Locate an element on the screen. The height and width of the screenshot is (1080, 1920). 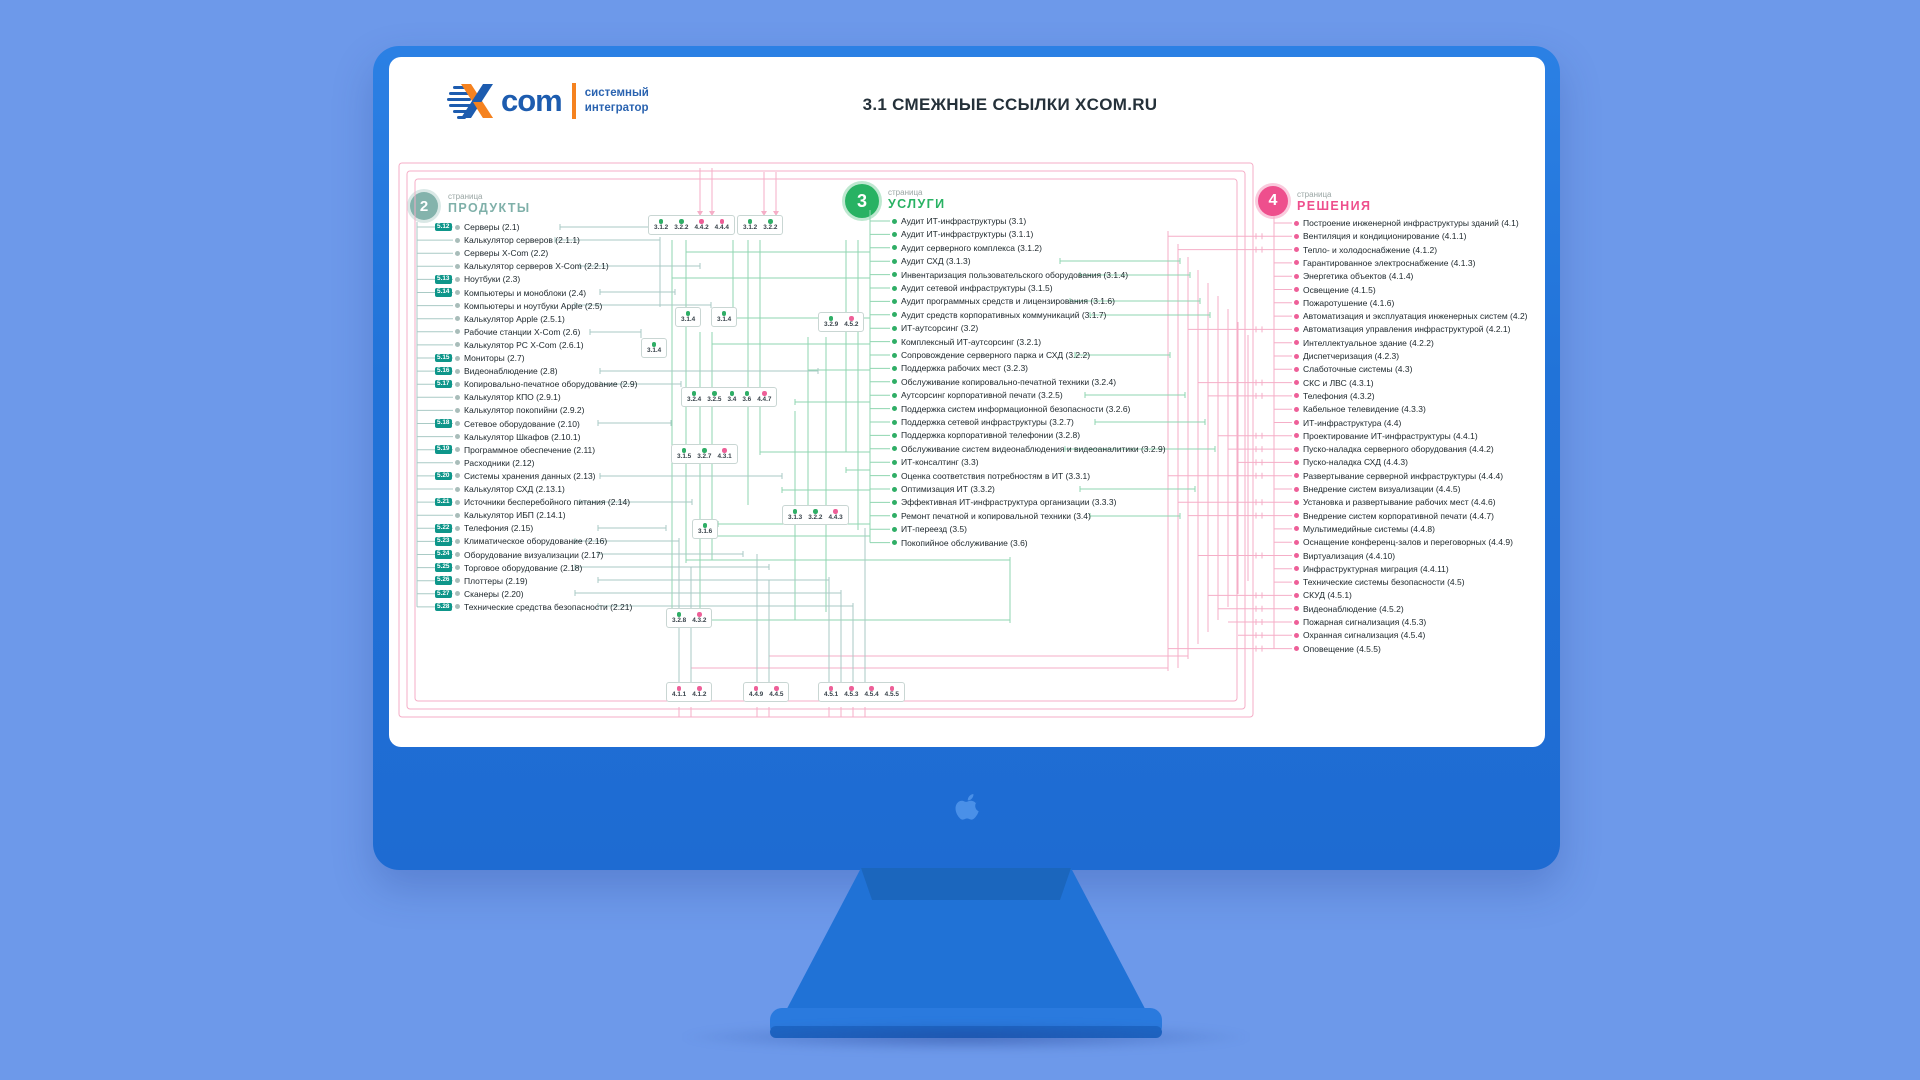
crosslink-ref: 3.1.5 is located at coordinates (684, 454).